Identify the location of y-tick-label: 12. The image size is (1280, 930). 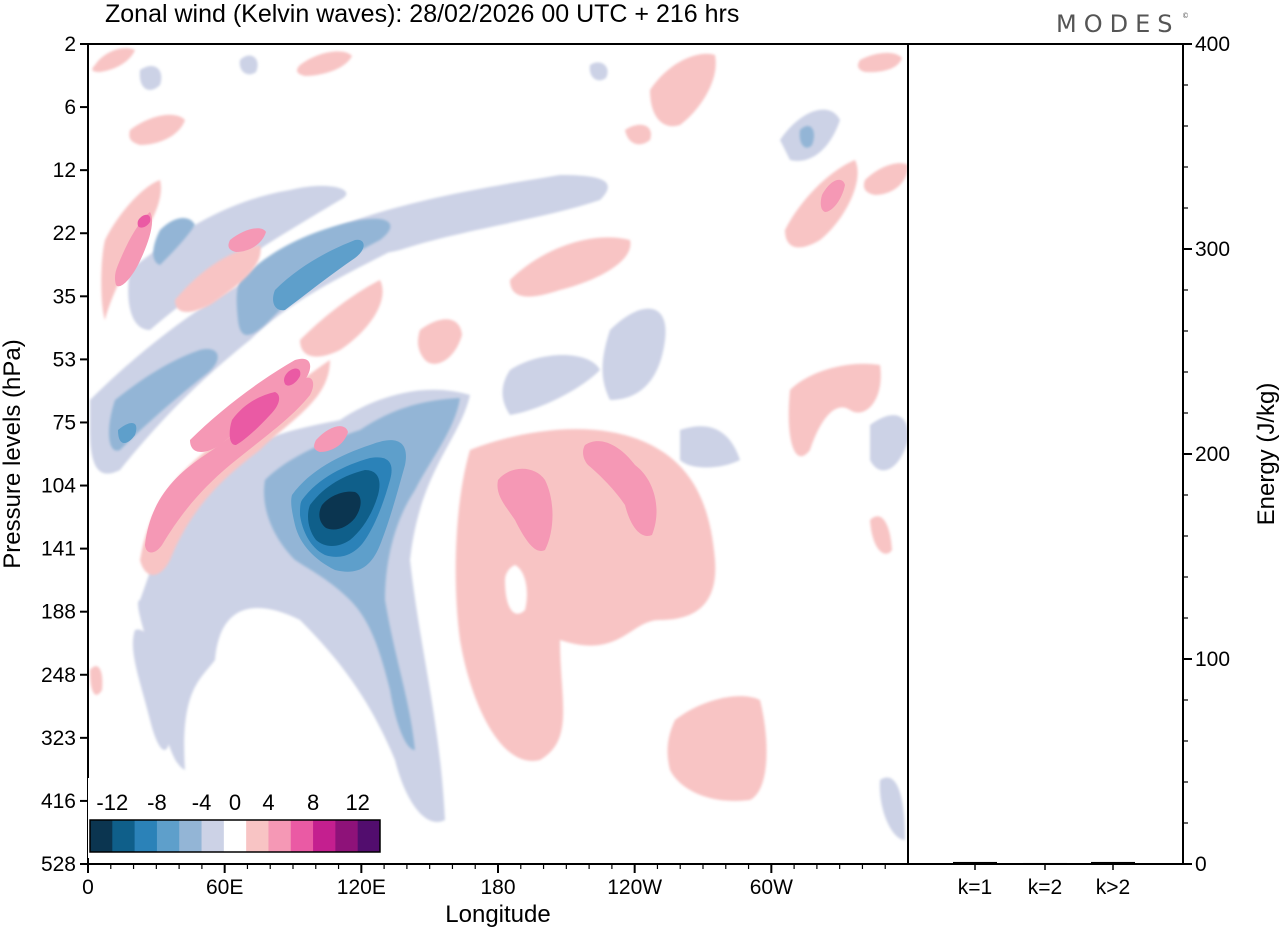
(64, 170).